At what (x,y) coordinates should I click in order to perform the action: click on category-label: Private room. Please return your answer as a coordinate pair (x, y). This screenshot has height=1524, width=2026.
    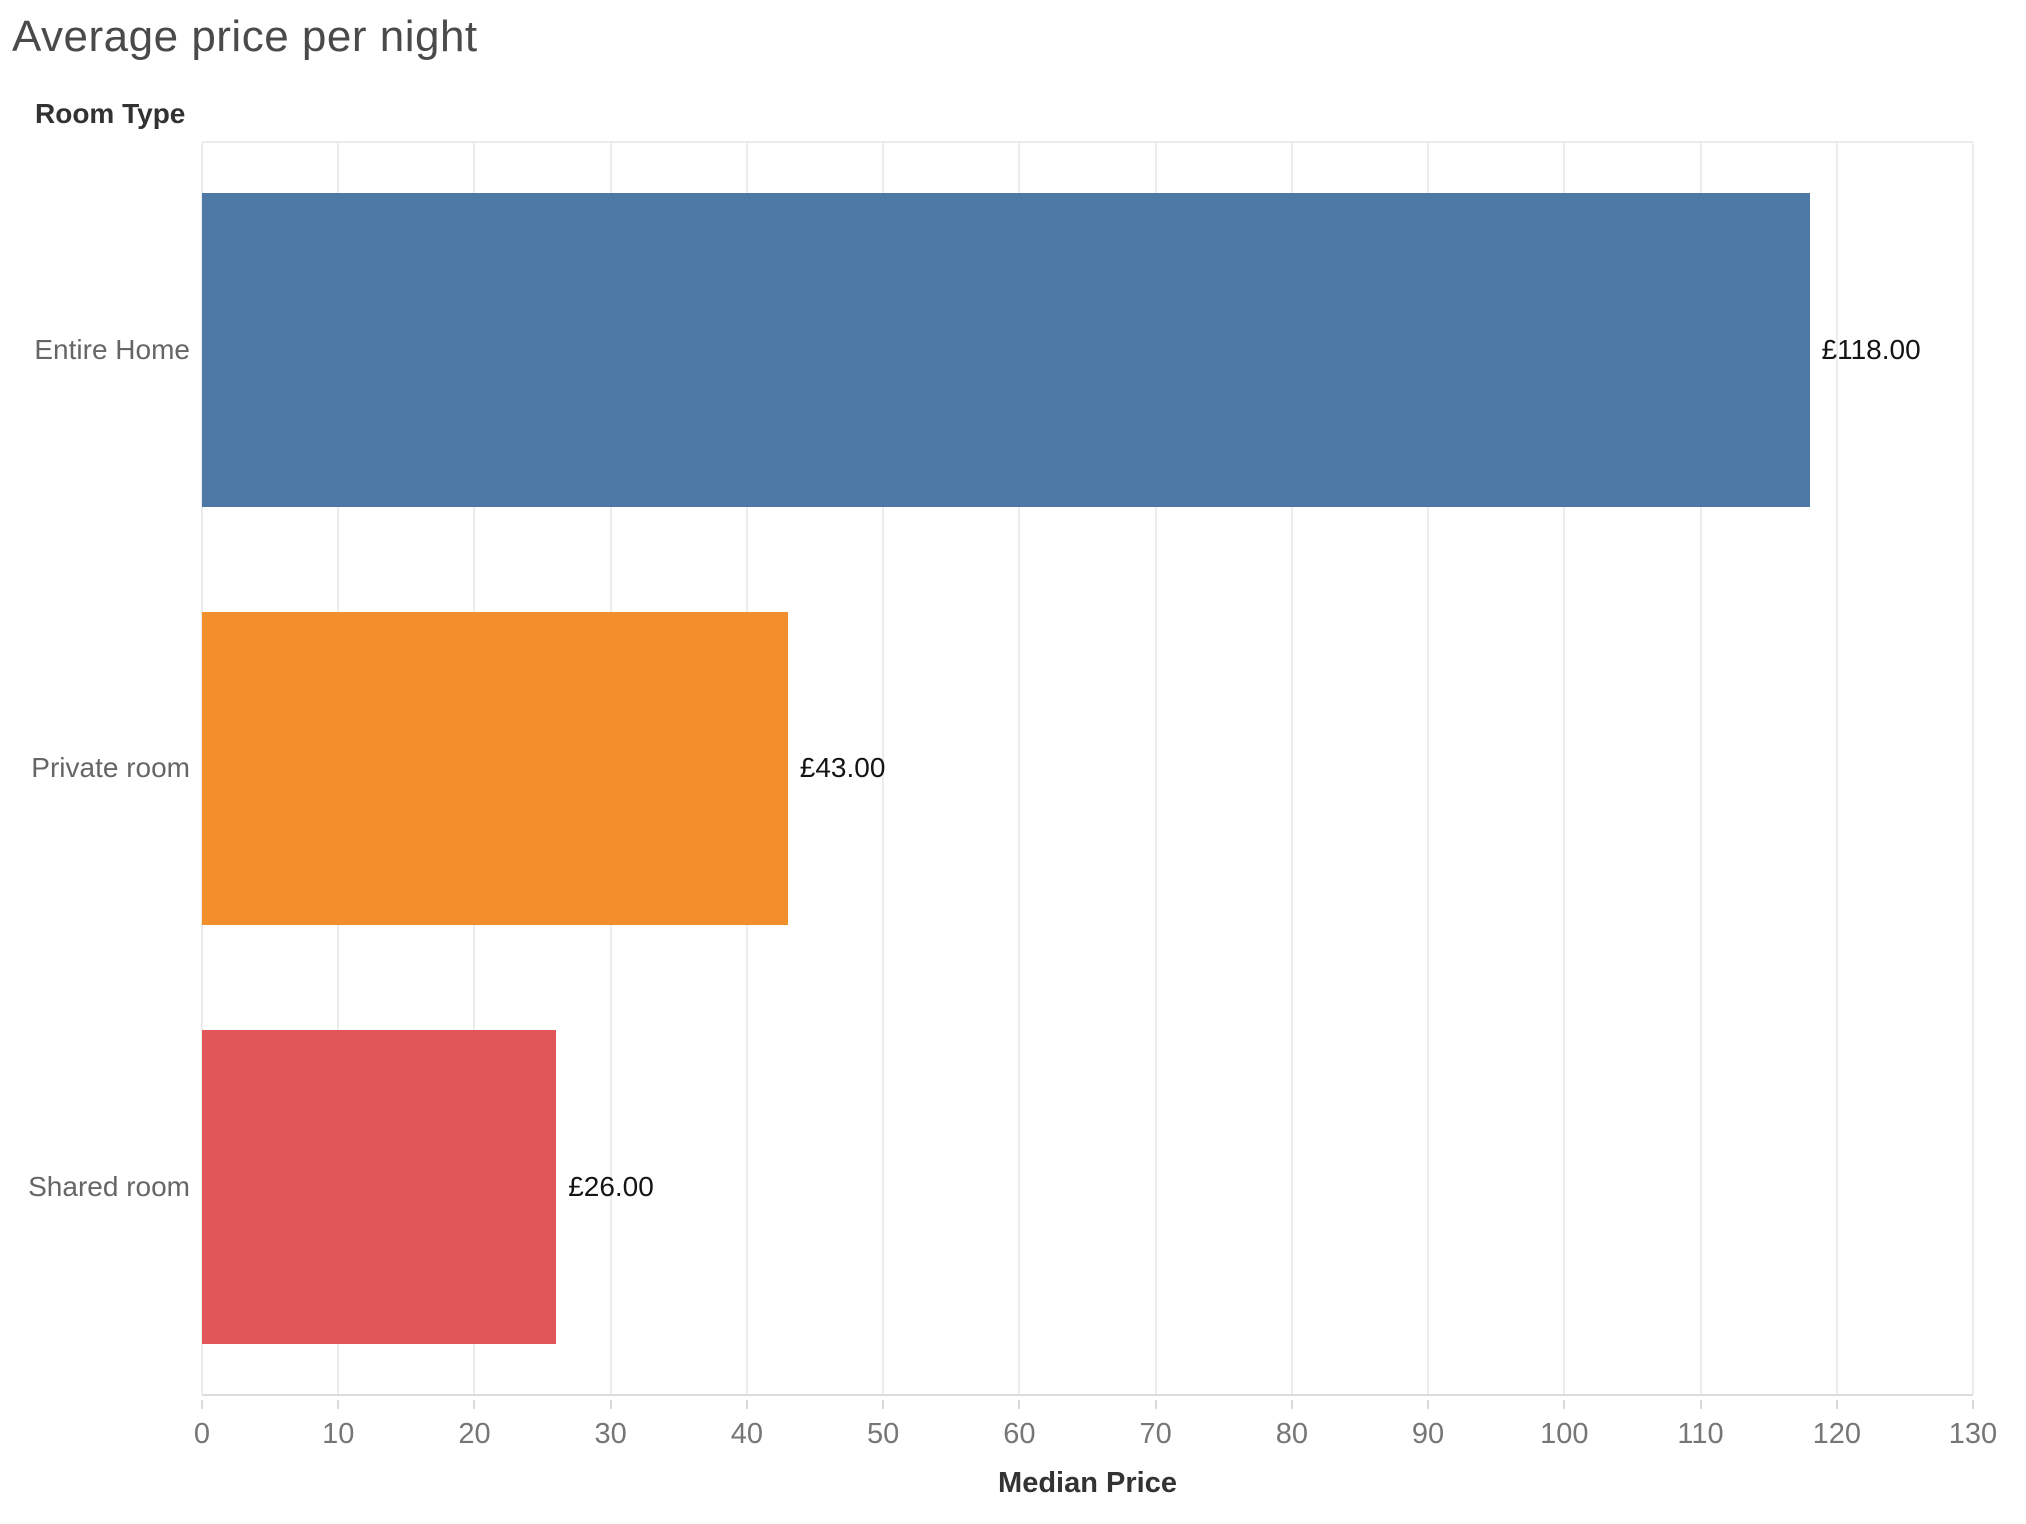
    Looking at the image, I should click on (110, 768).